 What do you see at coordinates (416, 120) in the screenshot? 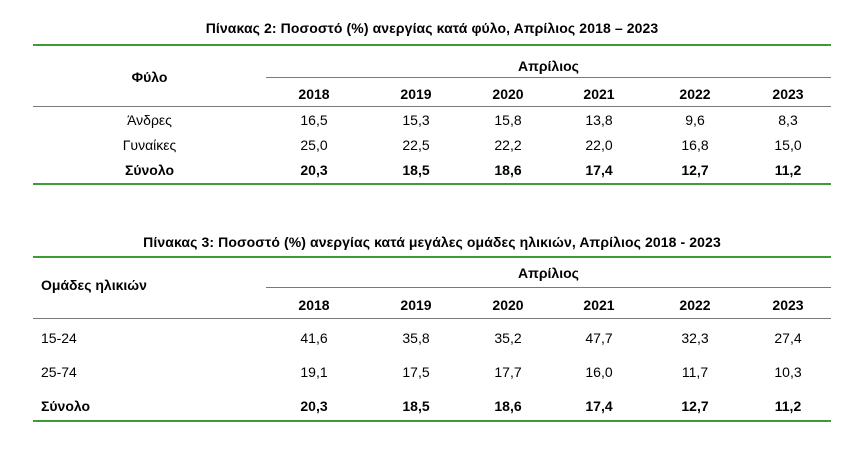
I see `table-cell: 15,3` at bounding box center [416, 120].